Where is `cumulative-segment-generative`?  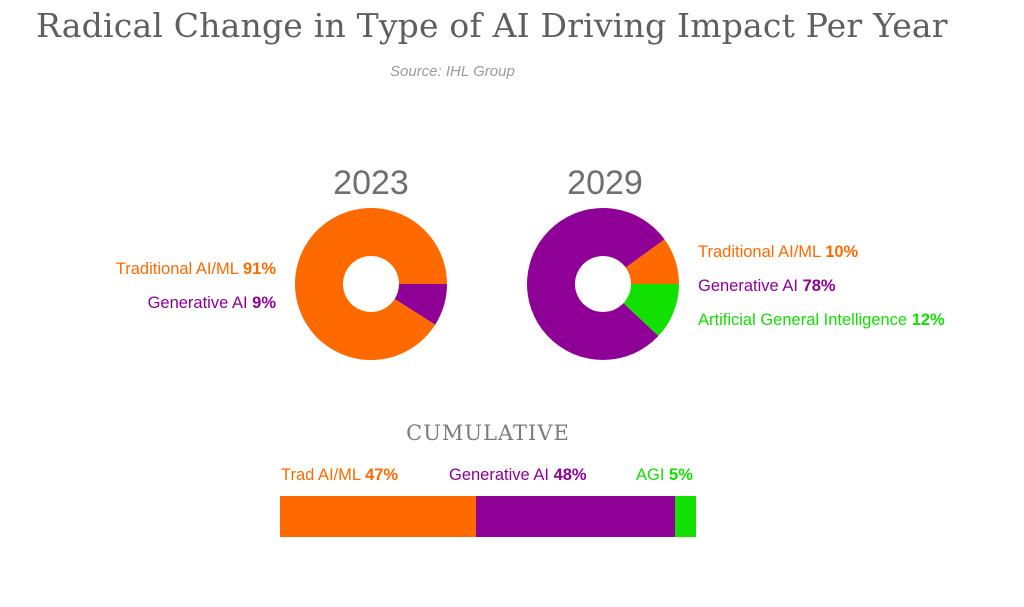
cumulative-segment-generative is located at coordinates (575, 516).